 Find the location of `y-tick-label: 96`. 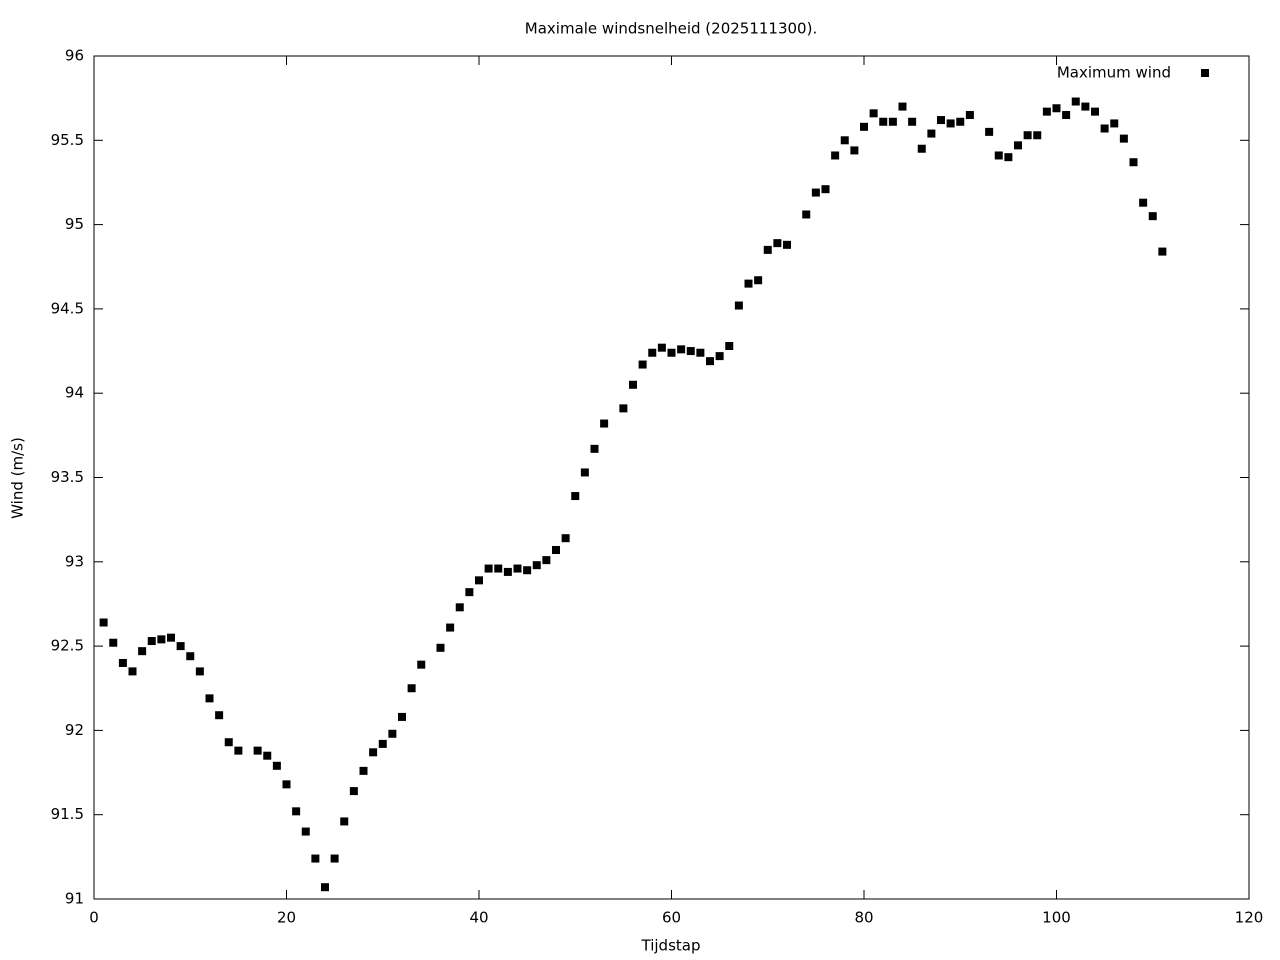

y-tick-label: 96 is located at coordinates (74, 56).